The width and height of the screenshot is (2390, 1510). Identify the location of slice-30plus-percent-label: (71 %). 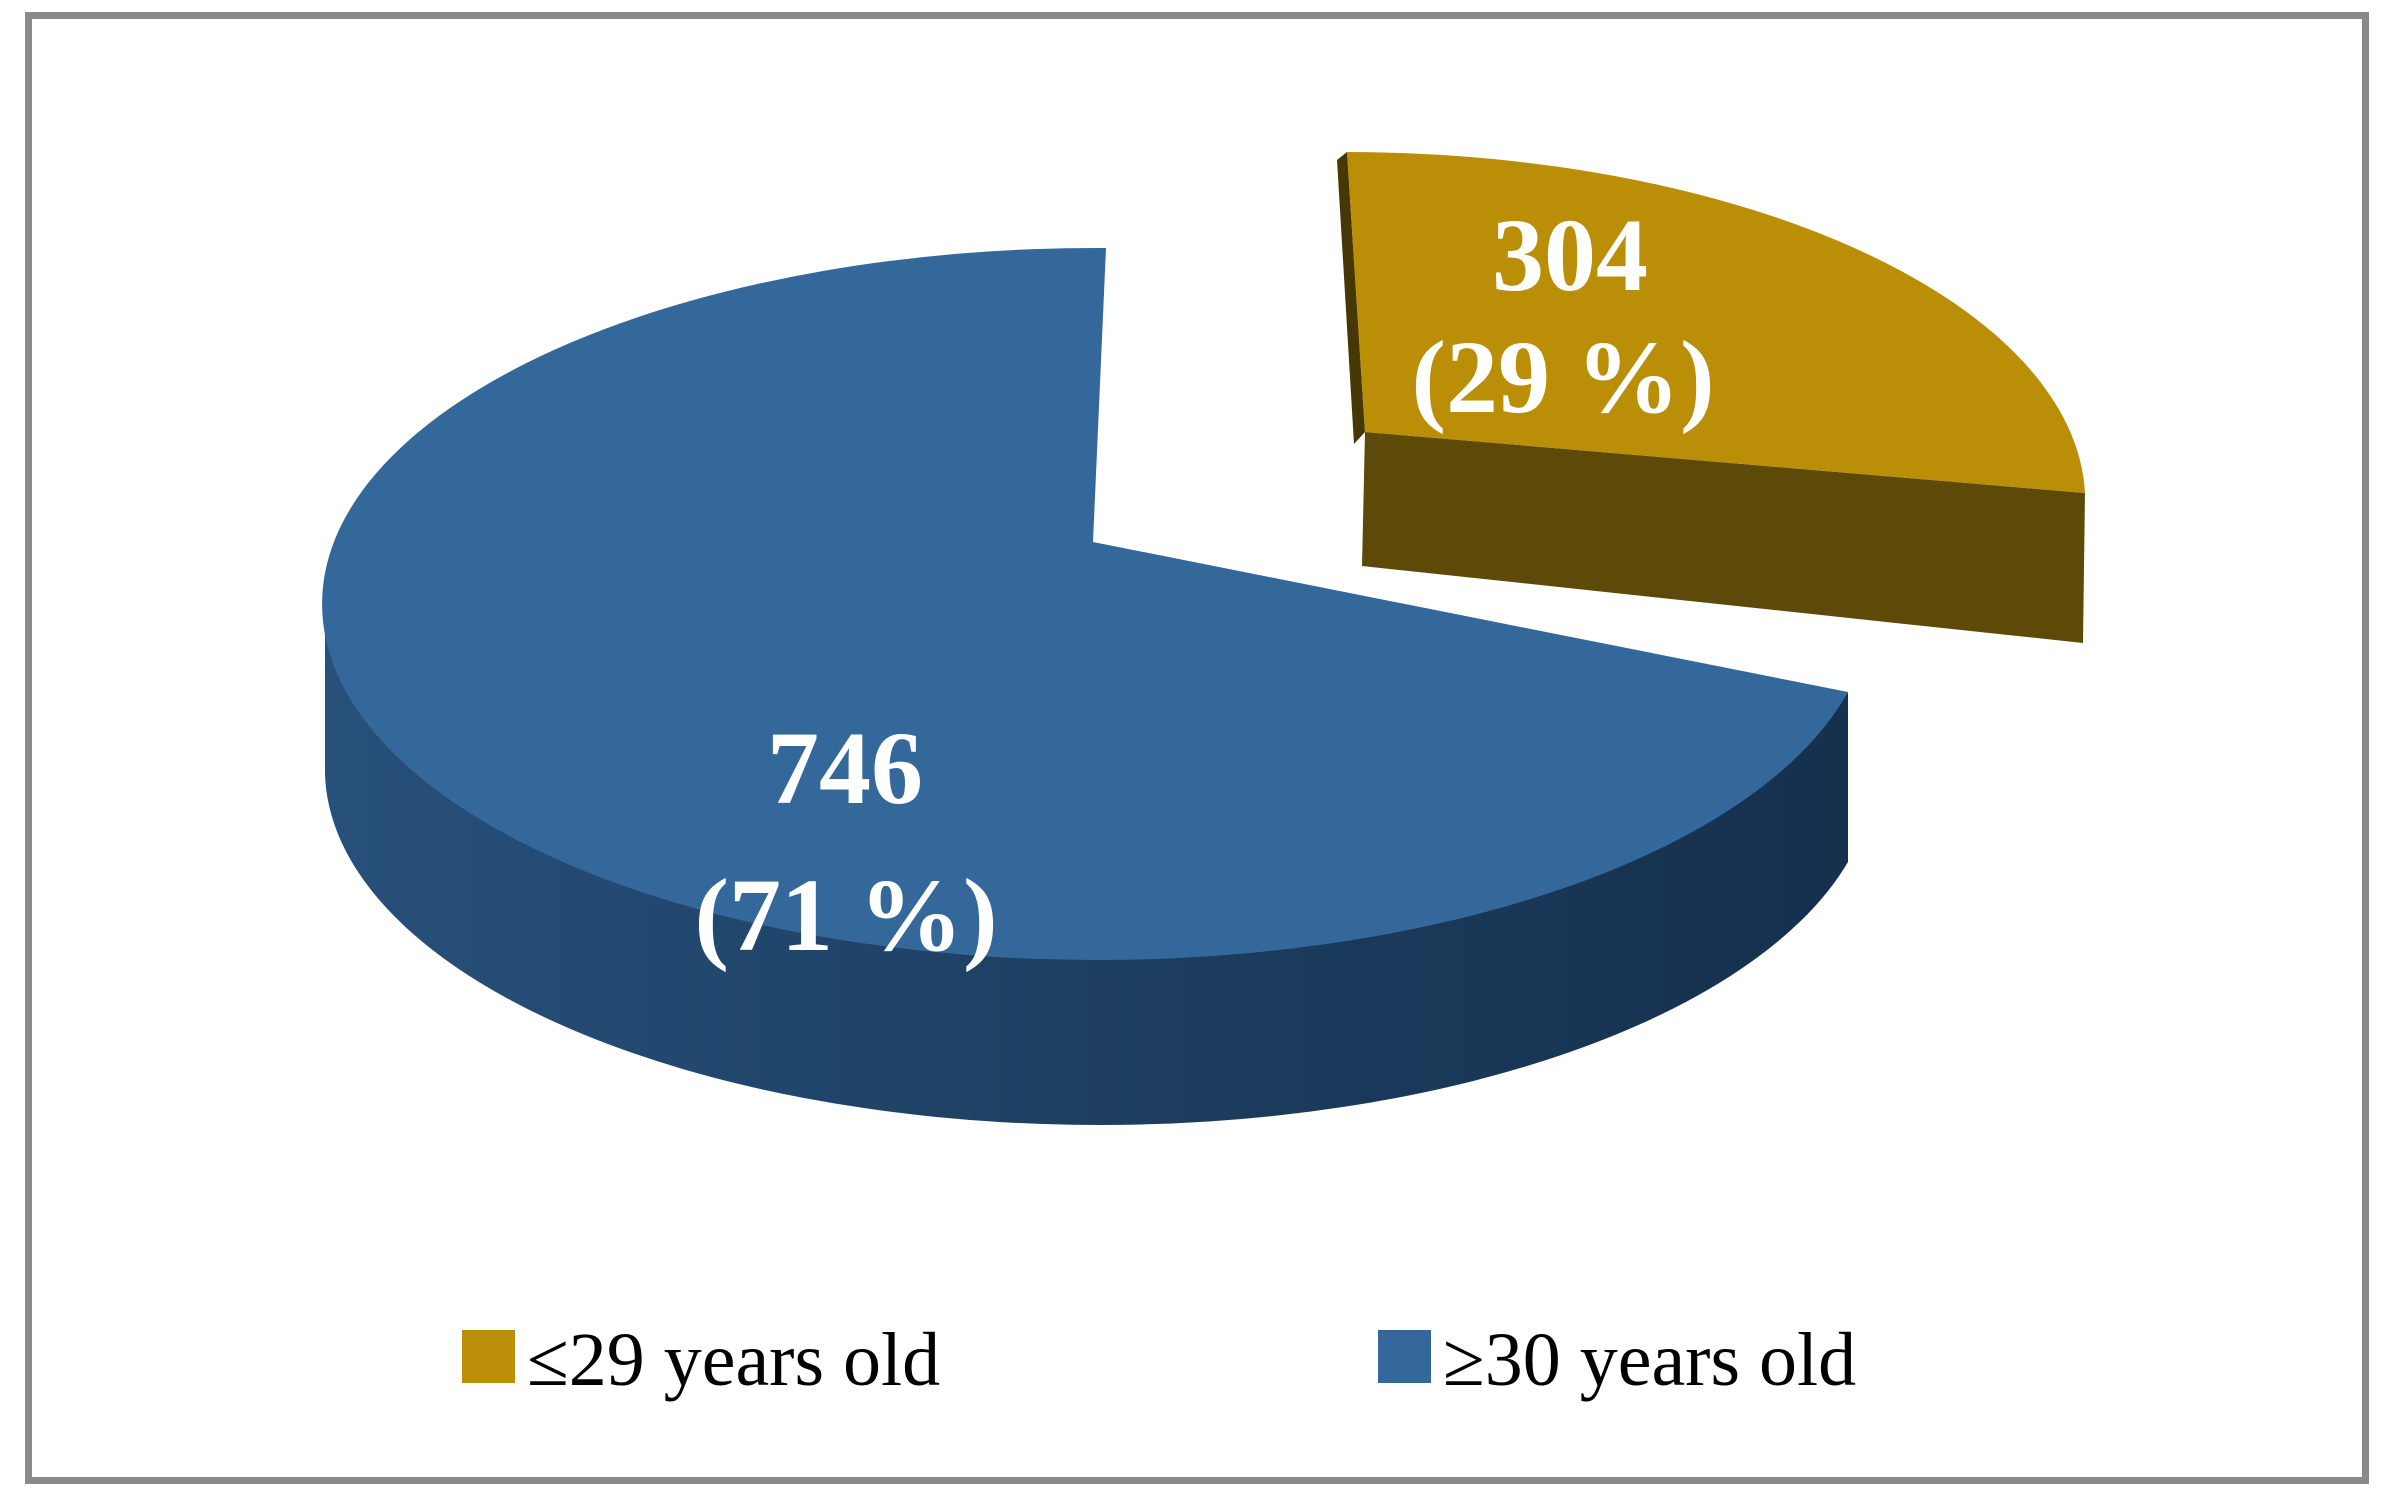
(845, 915).